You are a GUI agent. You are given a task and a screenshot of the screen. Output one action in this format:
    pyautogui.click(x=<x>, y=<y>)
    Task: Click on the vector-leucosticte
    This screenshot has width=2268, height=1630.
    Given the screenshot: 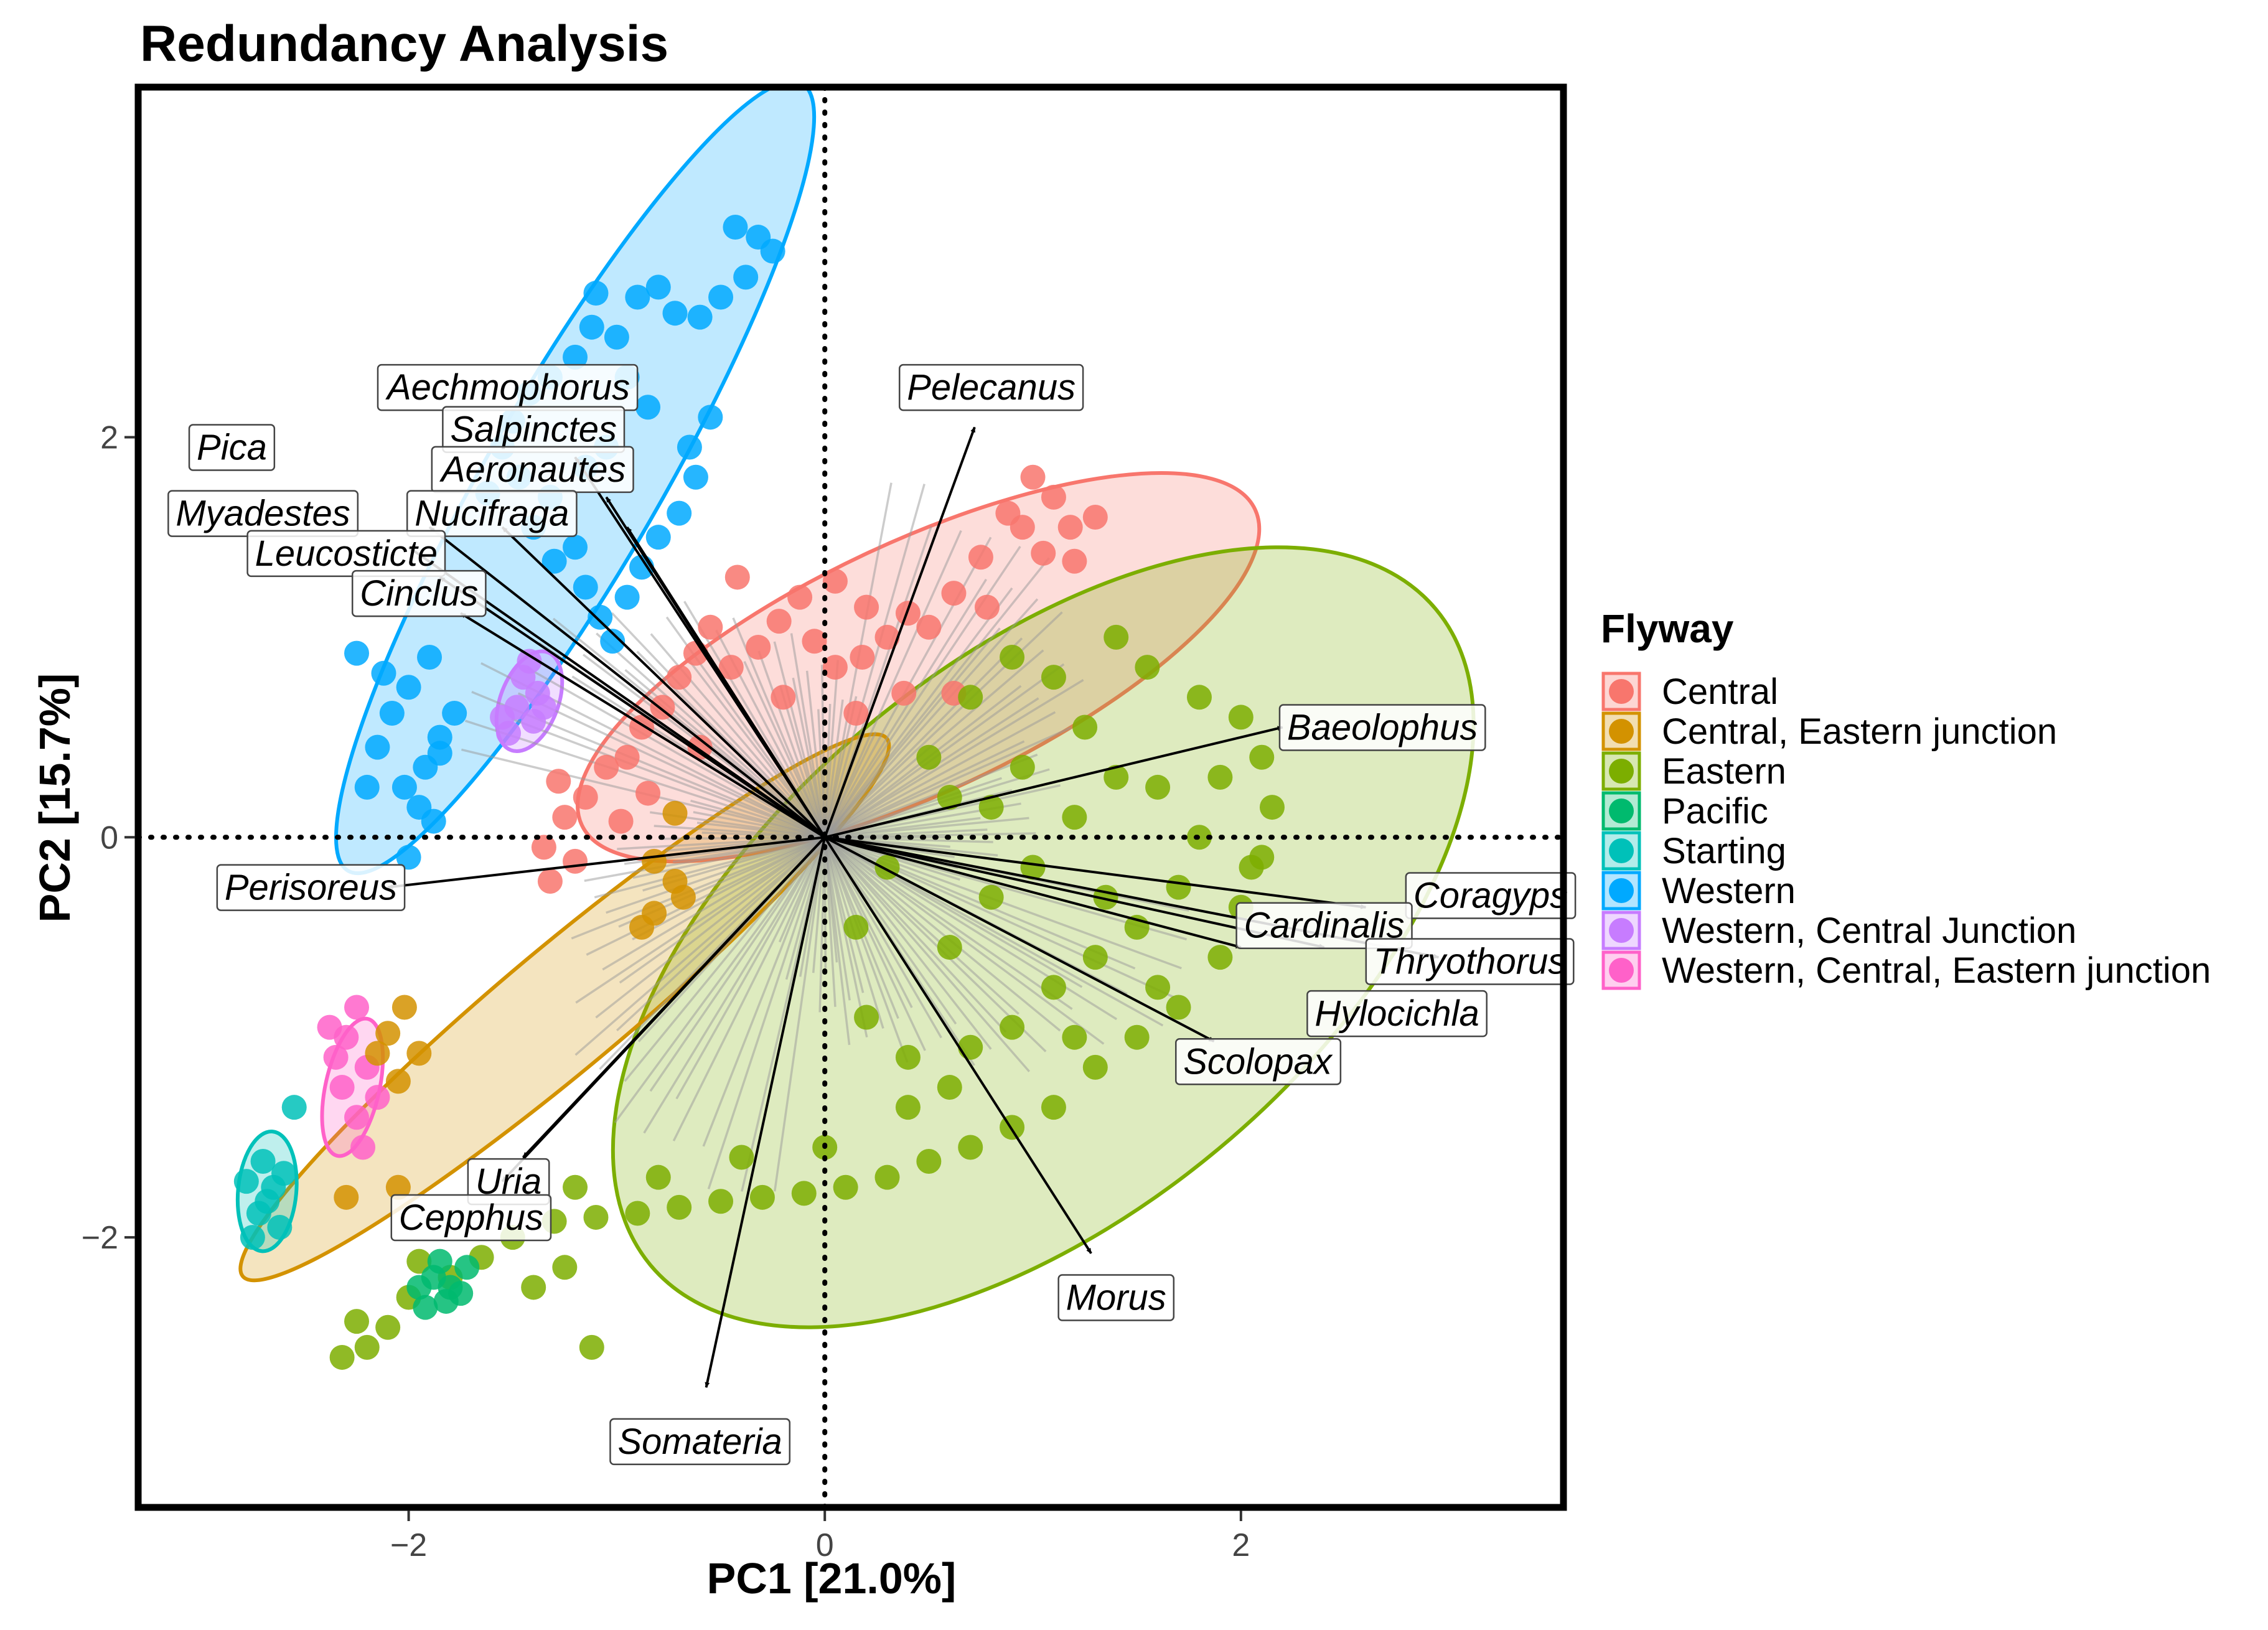 What is the action you would take?
    pyautogui.click(x=632, y=707)
    